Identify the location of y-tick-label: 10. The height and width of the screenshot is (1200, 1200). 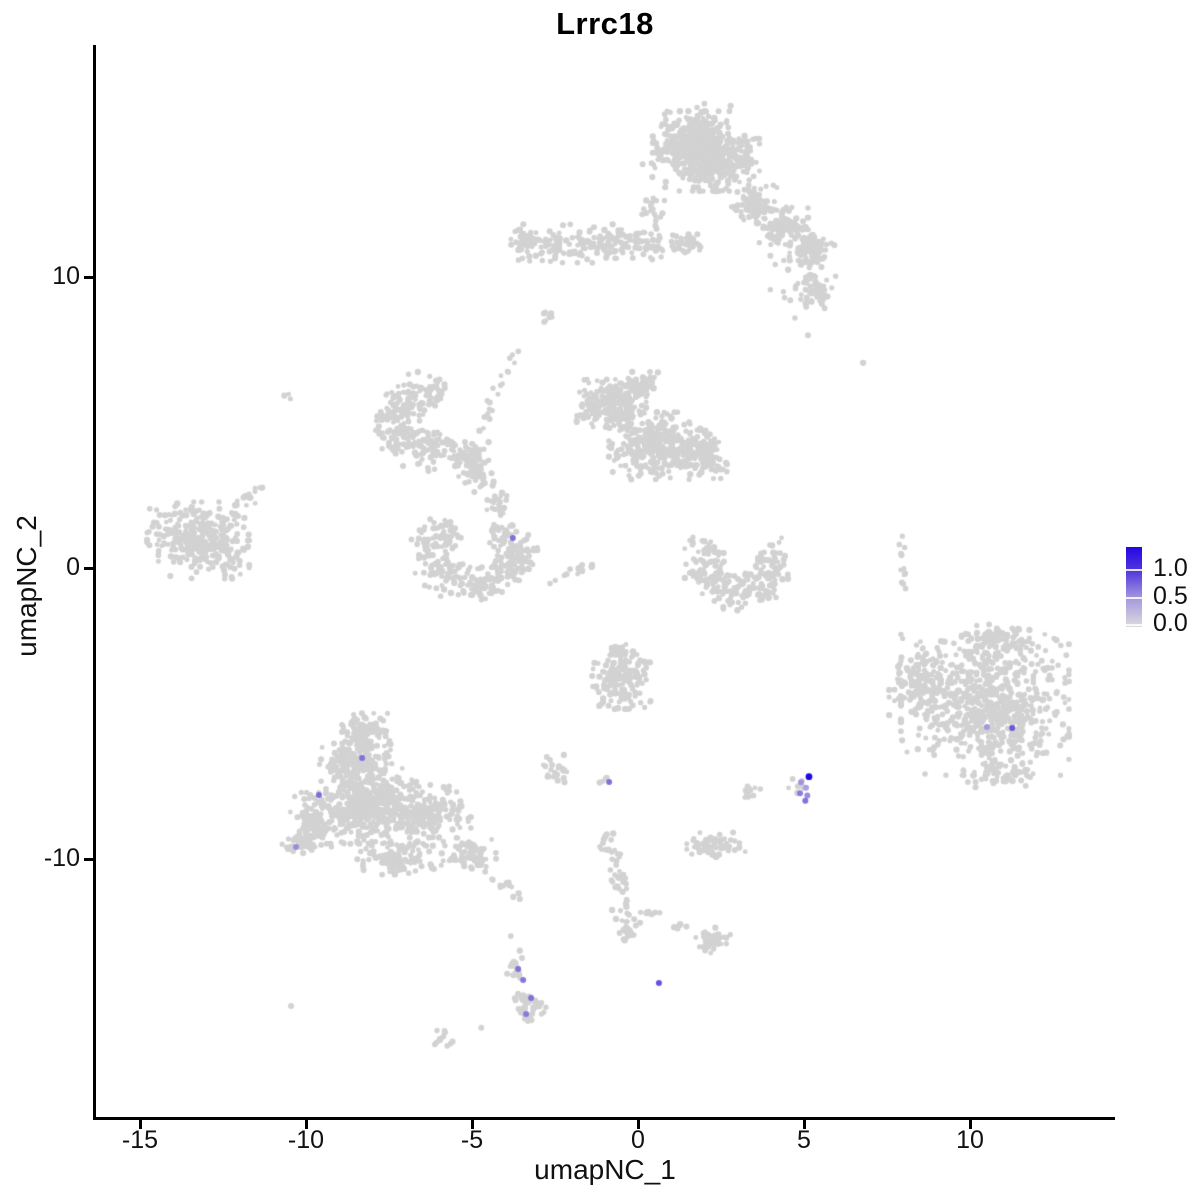
(66, 276).